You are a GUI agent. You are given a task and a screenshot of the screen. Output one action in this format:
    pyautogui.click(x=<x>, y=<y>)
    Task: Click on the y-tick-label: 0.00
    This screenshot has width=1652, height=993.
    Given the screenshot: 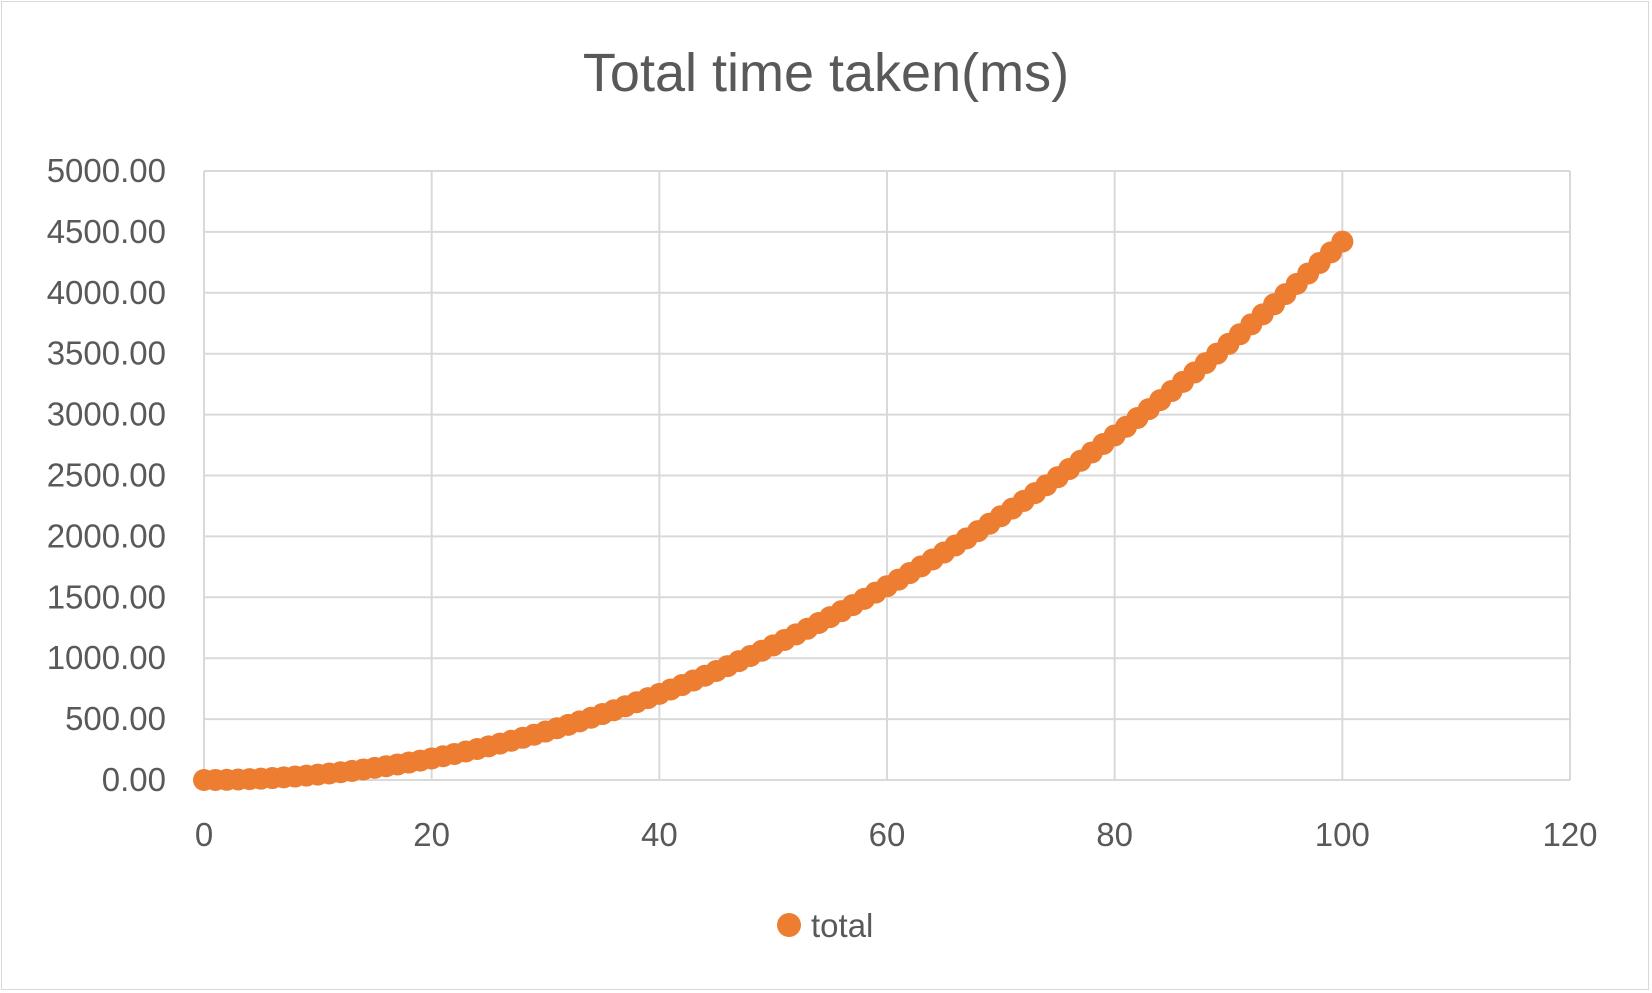 What is the action you would take?
    pyautogui.click(x=134, y=779)
    